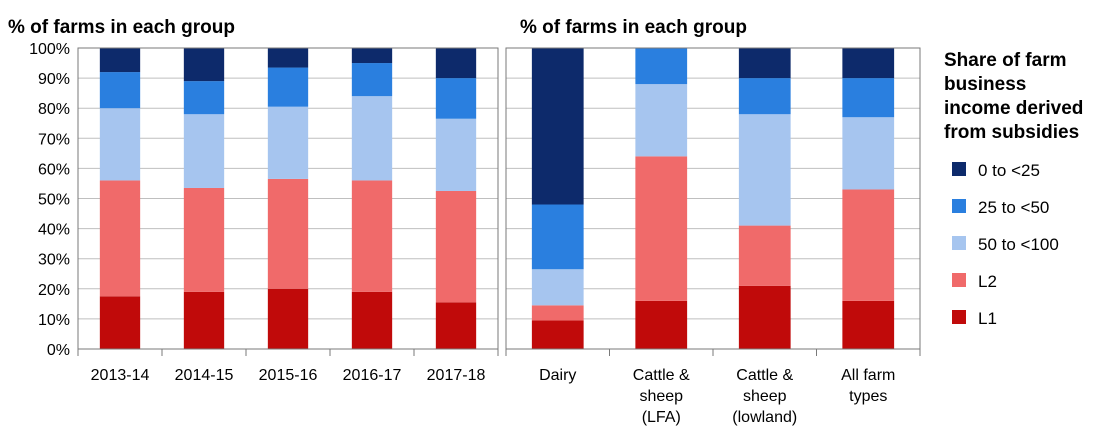 This screenshot has width=1118, height=434. Describe the element at coordinates (868, 386) in the screenshot. I see `x-tick-label: All farm types` at that location.